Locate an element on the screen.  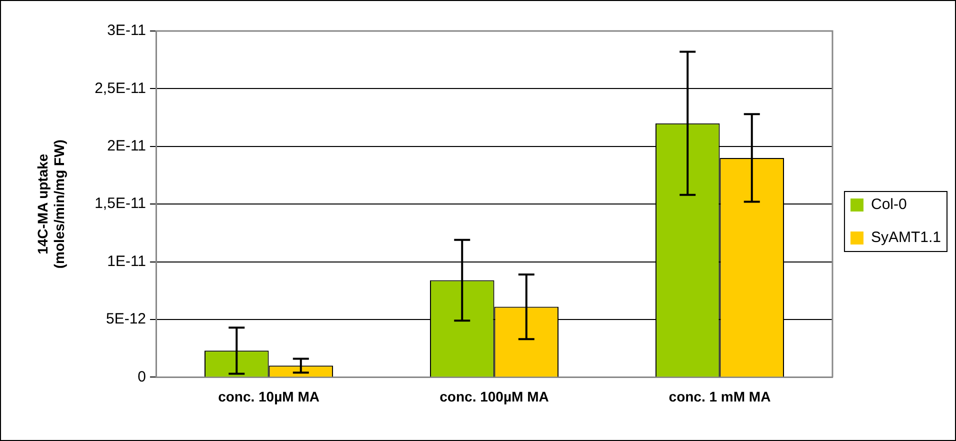
y-tick-label: 1E-11 is located at coordinates (126, 261).